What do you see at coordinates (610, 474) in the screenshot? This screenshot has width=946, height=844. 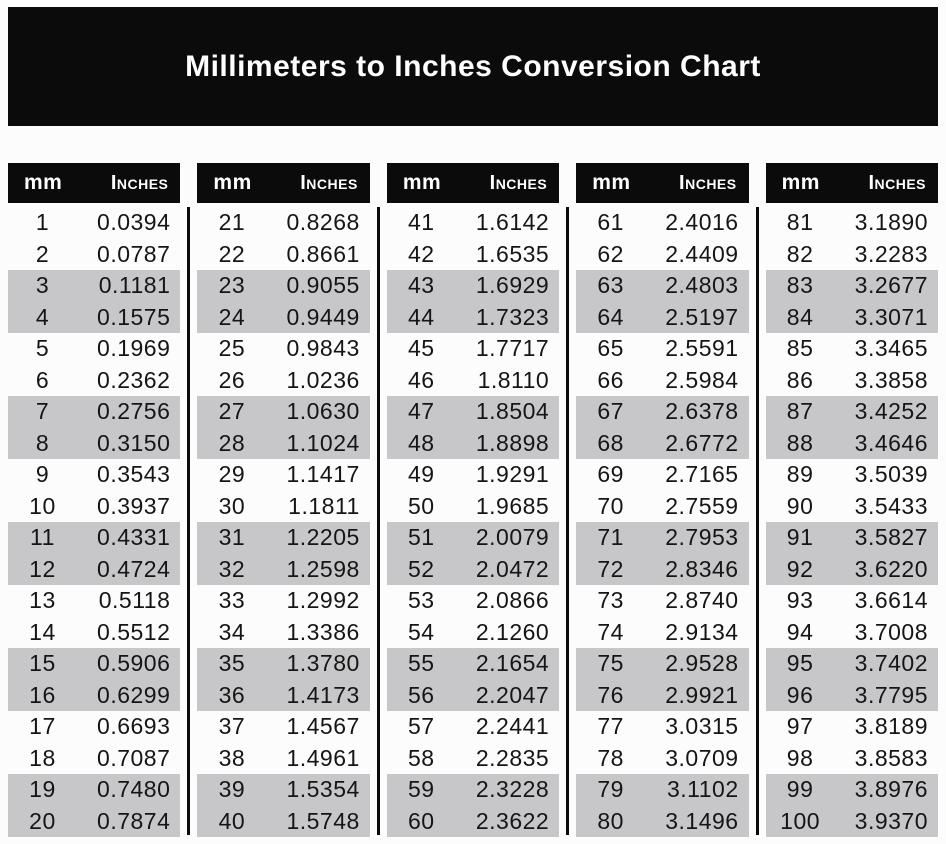 I see `mm-value: 69` at bounding box center [610, 474].